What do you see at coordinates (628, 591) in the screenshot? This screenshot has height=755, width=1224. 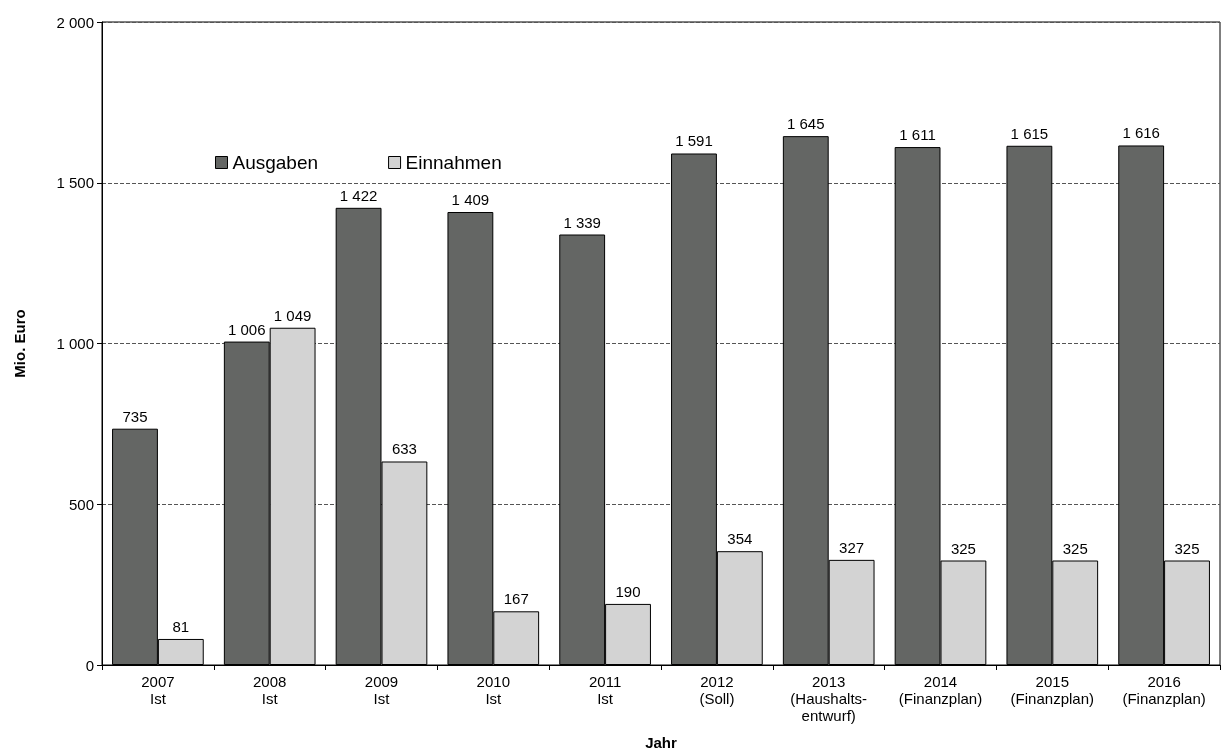 I see `data-label: 190` at bounding box center [628, 591].